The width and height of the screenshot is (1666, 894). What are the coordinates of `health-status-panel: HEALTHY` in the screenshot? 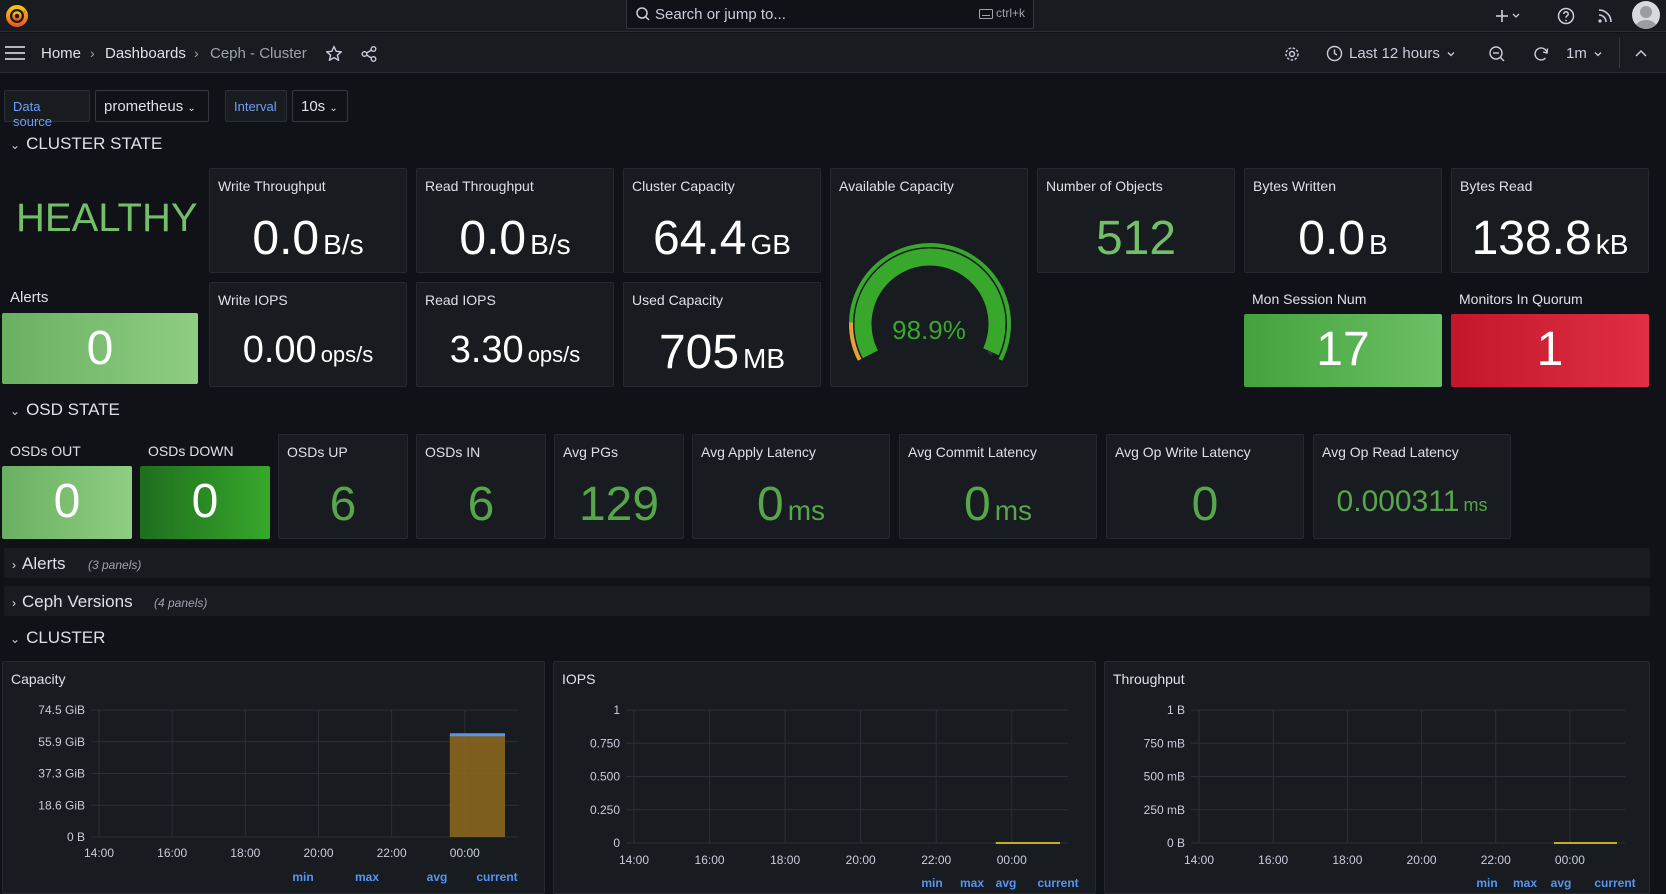 It's located at (102, 220).